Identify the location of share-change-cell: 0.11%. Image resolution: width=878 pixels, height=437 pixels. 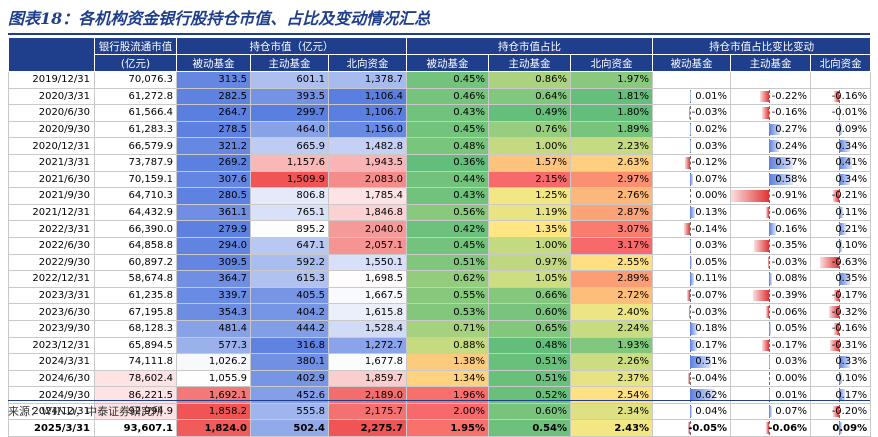
(841, 212).